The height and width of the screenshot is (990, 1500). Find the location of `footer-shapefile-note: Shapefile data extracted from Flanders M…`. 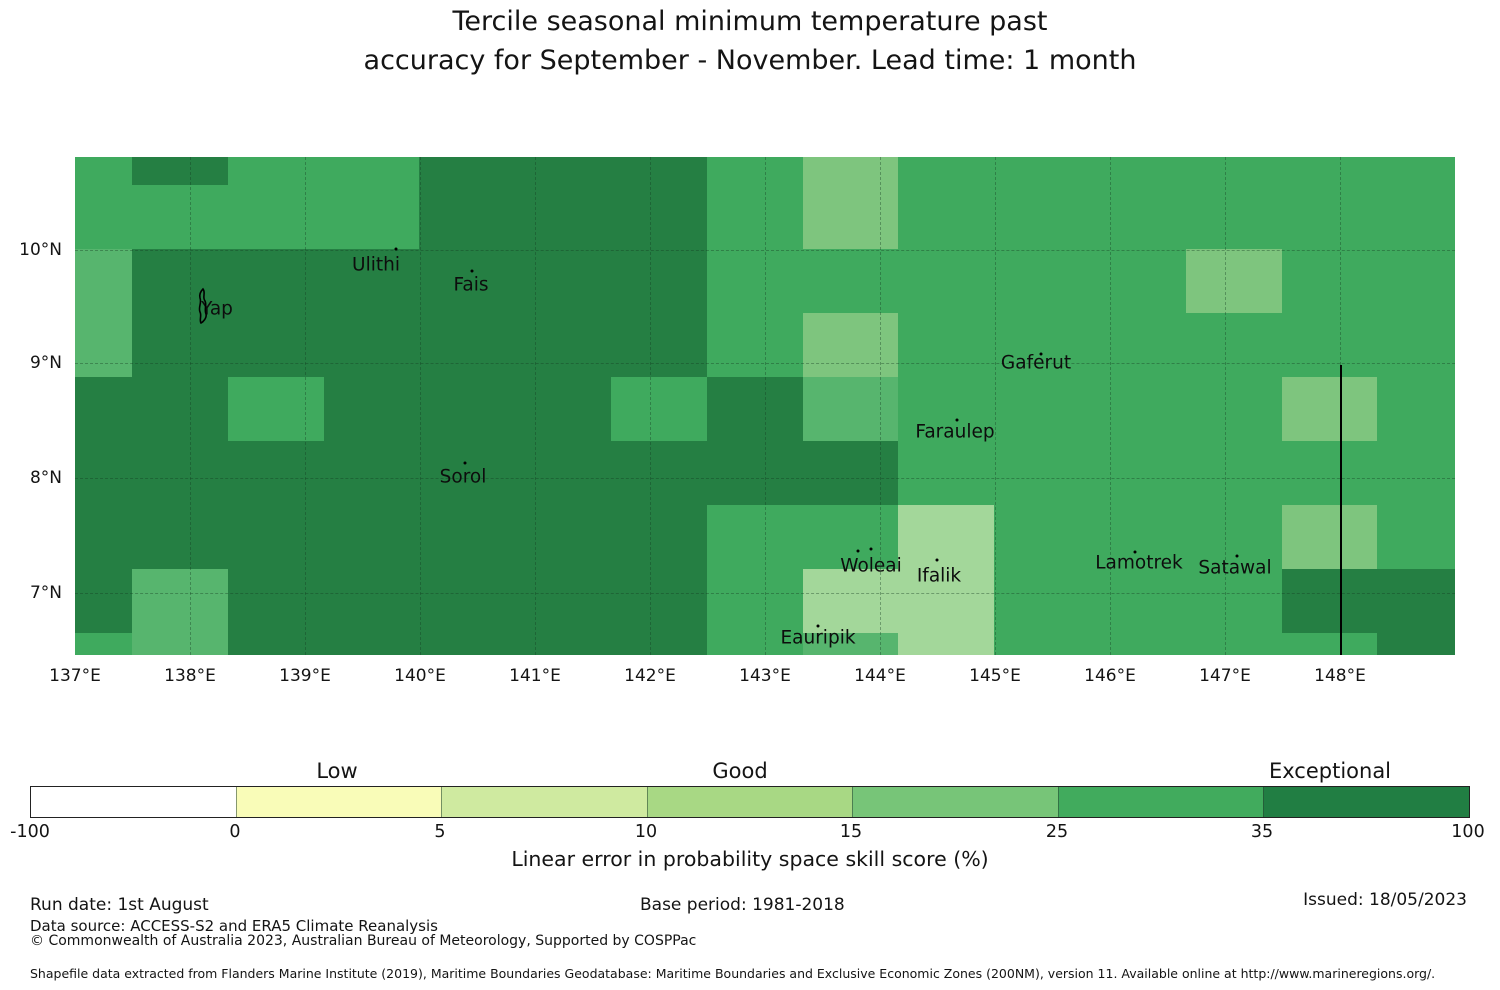

footer-shapefile-note: Shapefile data extracted from Flanders M… is located at coordinates (733, 973).